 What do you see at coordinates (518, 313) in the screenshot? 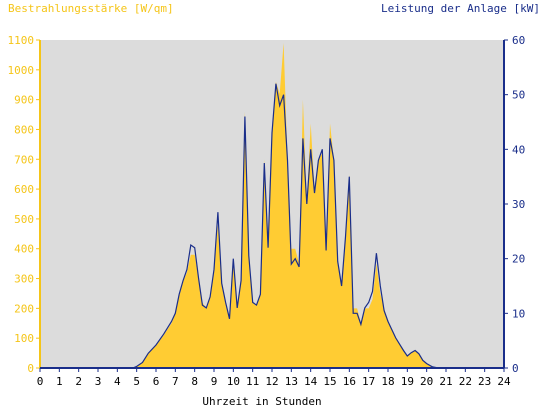
I see `right-tick-label: 10` at bounding box center [518, 313].